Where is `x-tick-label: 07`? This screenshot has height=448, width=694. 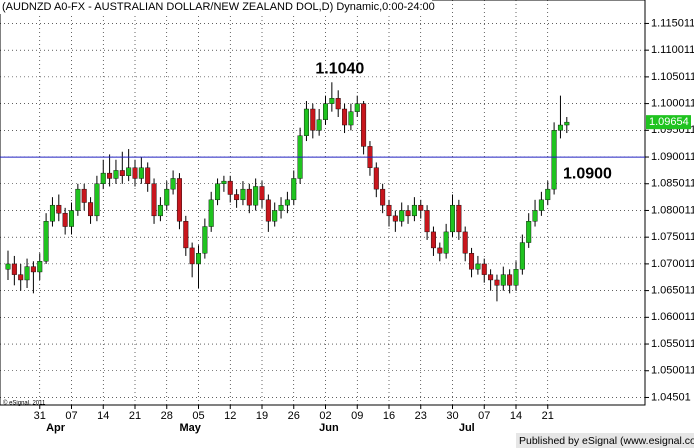 x-tick-label: 07 is located at coordinates (484, 416).